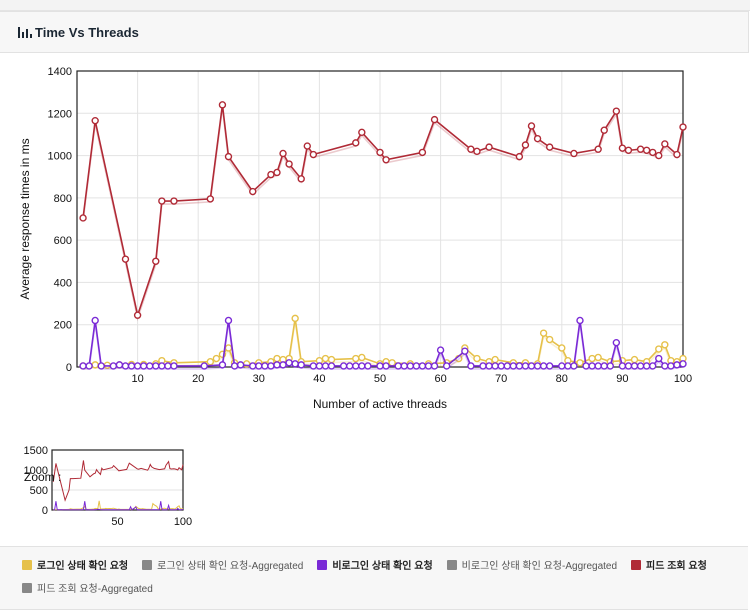 This screenshot has height=611, width=750. I want to click on zoom-selector, so click(117, 480).